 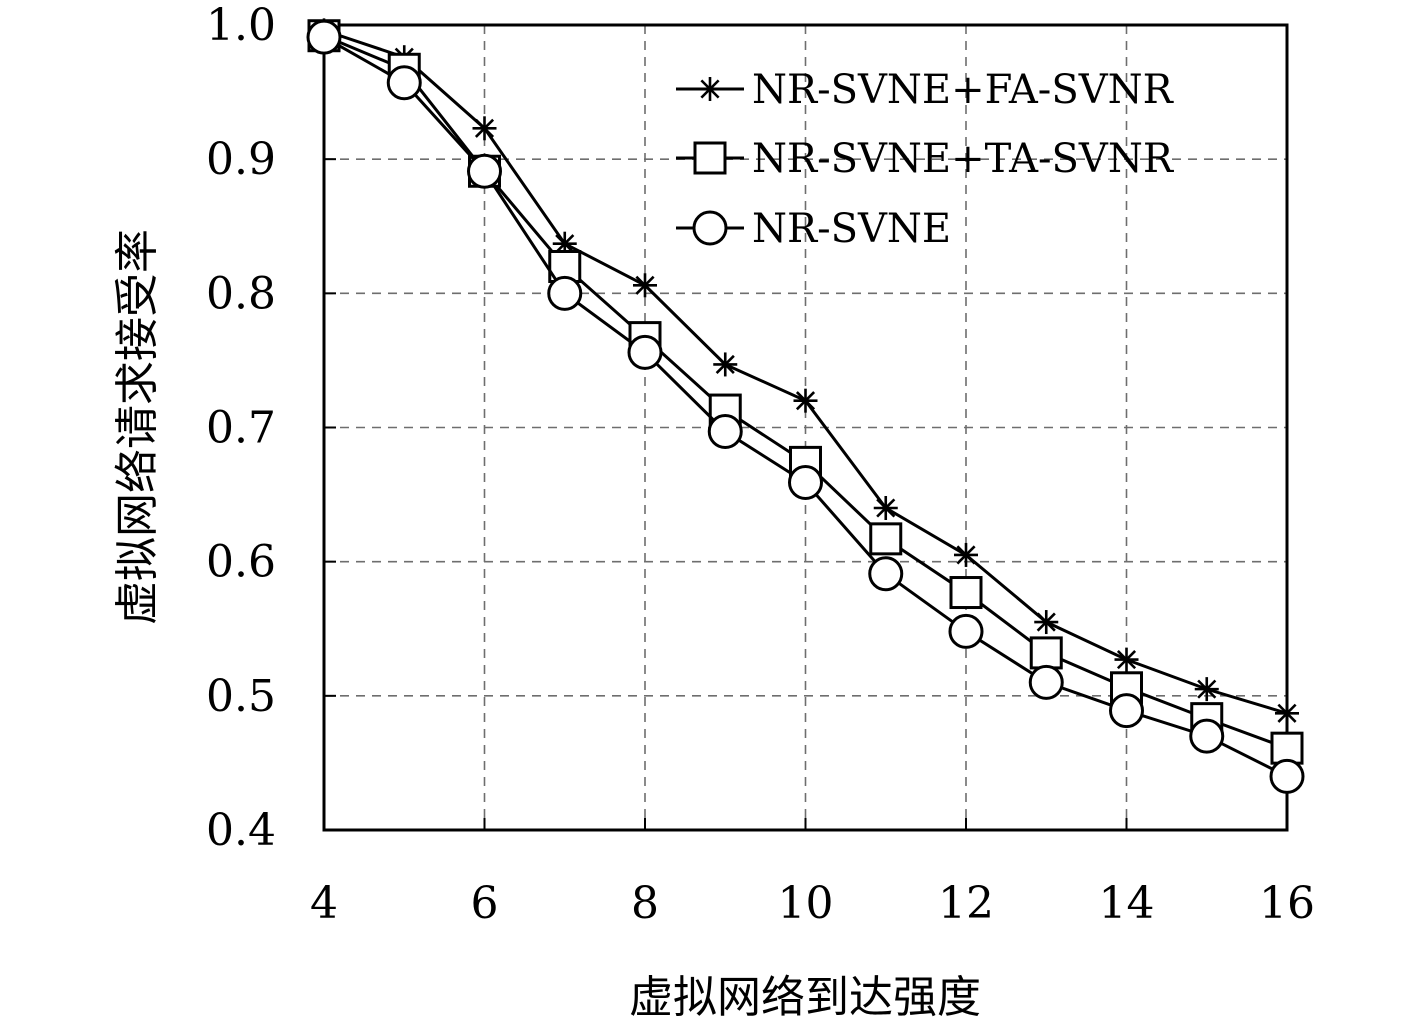 What do you see at coordinates (241, 159) in the screenshot?
I see `y-tick-label: 0.9` at bounding box center [241, 159].